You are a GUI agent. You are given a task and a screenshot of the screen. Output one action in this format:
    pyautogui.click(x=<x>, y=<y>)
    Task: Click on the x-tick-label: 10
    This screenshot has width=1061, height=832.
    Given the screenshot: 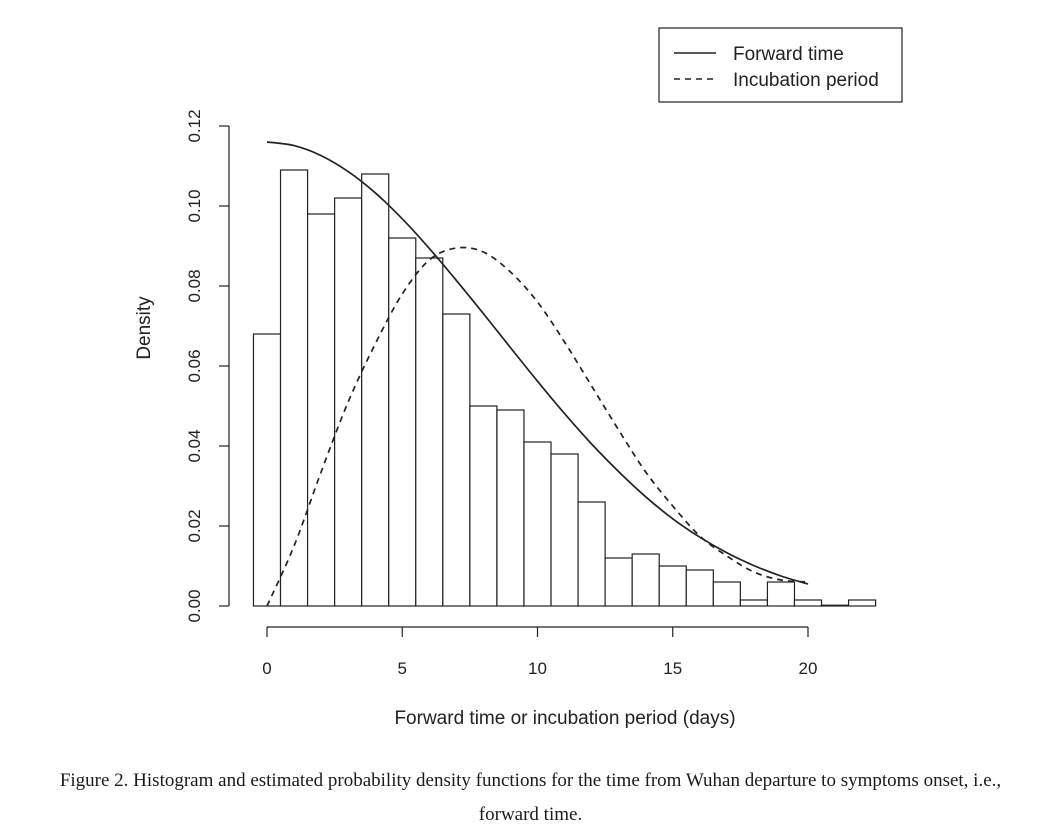 What is the action you would take?
    pyautogui.click(x=537, y=668)
    